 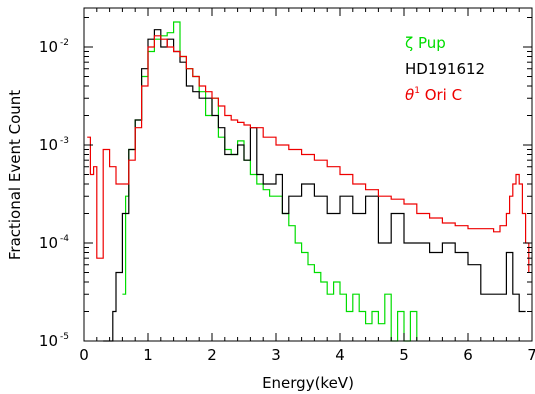 I want to click on x-tick-label: 0, so click(x=84, y=355).